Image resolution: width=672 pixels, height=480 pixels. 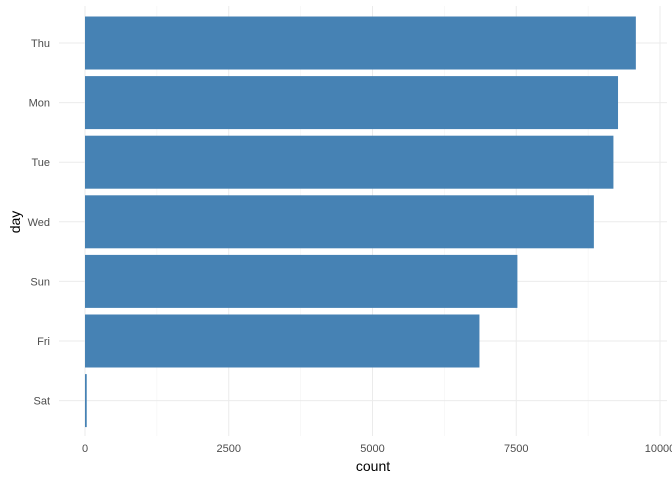 What do you see at coordinates (352, 103) in the screenshot?
I see `bar-mon` at bounding box center [352, 103].